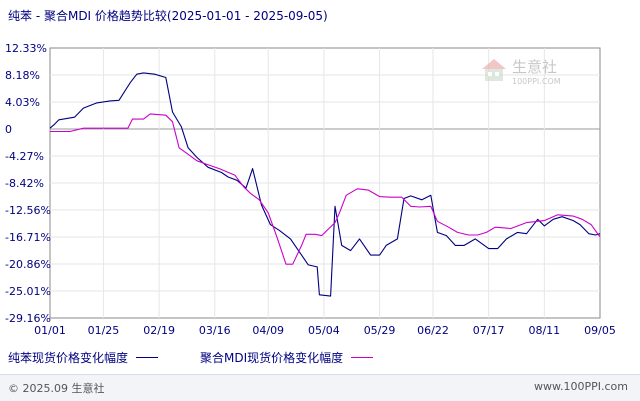  What do you see at coordinates (534, 67) in the screenshot?
I see `watermark-name: 生意社` at bounding box center [534, 67].